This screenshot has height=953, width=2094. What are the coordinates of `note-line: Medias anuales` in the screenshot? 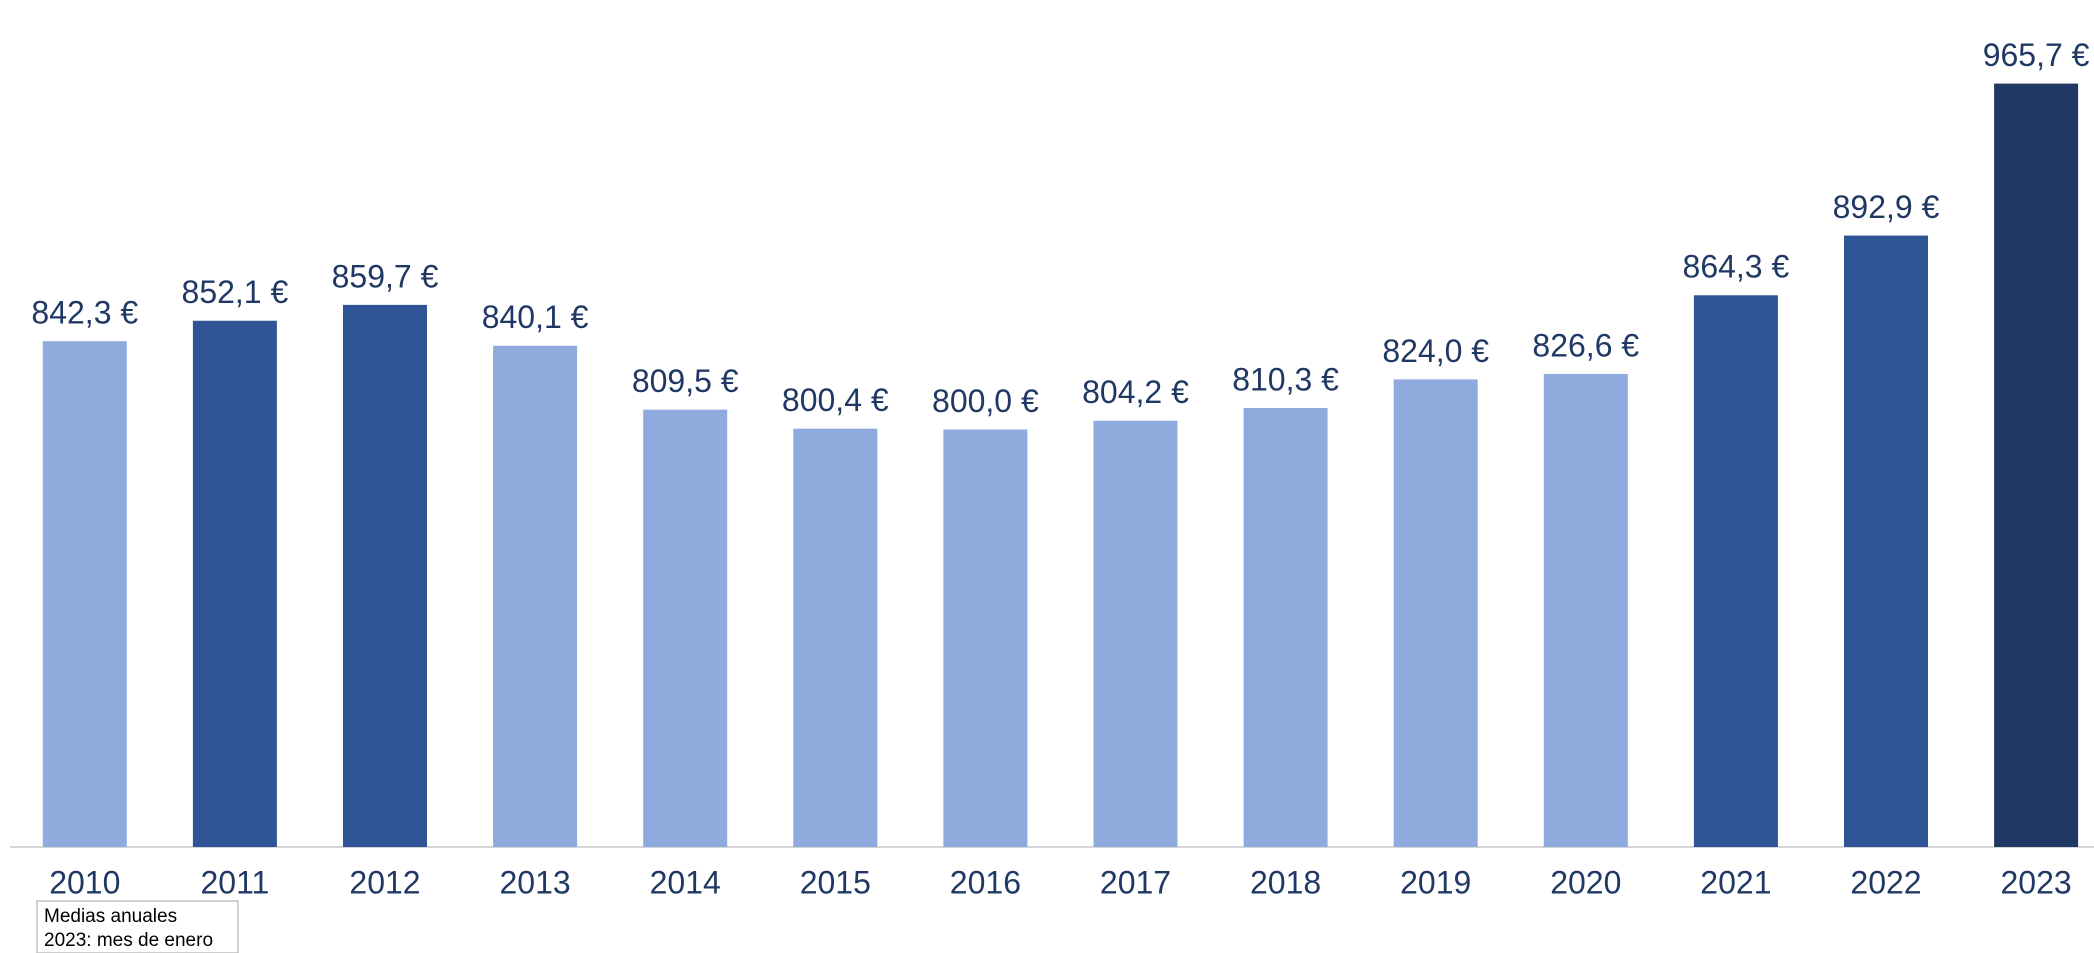 It's located at (110, 916).